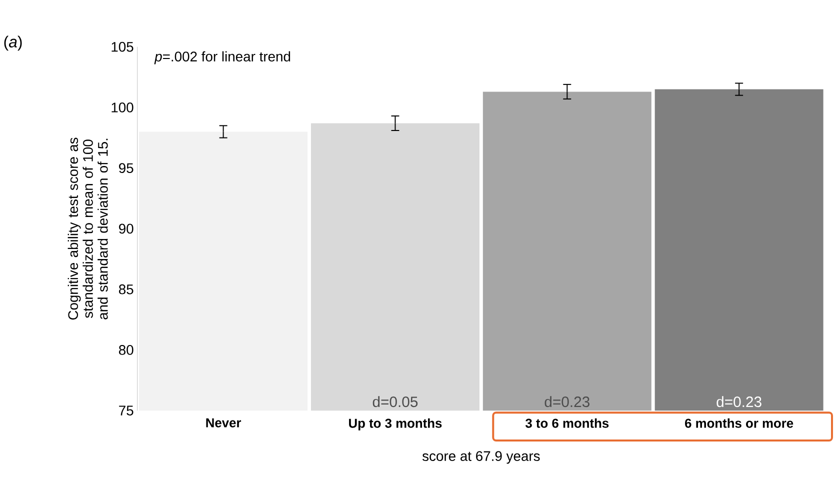  I want to click on x-tick-label: Never, so click(224, 423).